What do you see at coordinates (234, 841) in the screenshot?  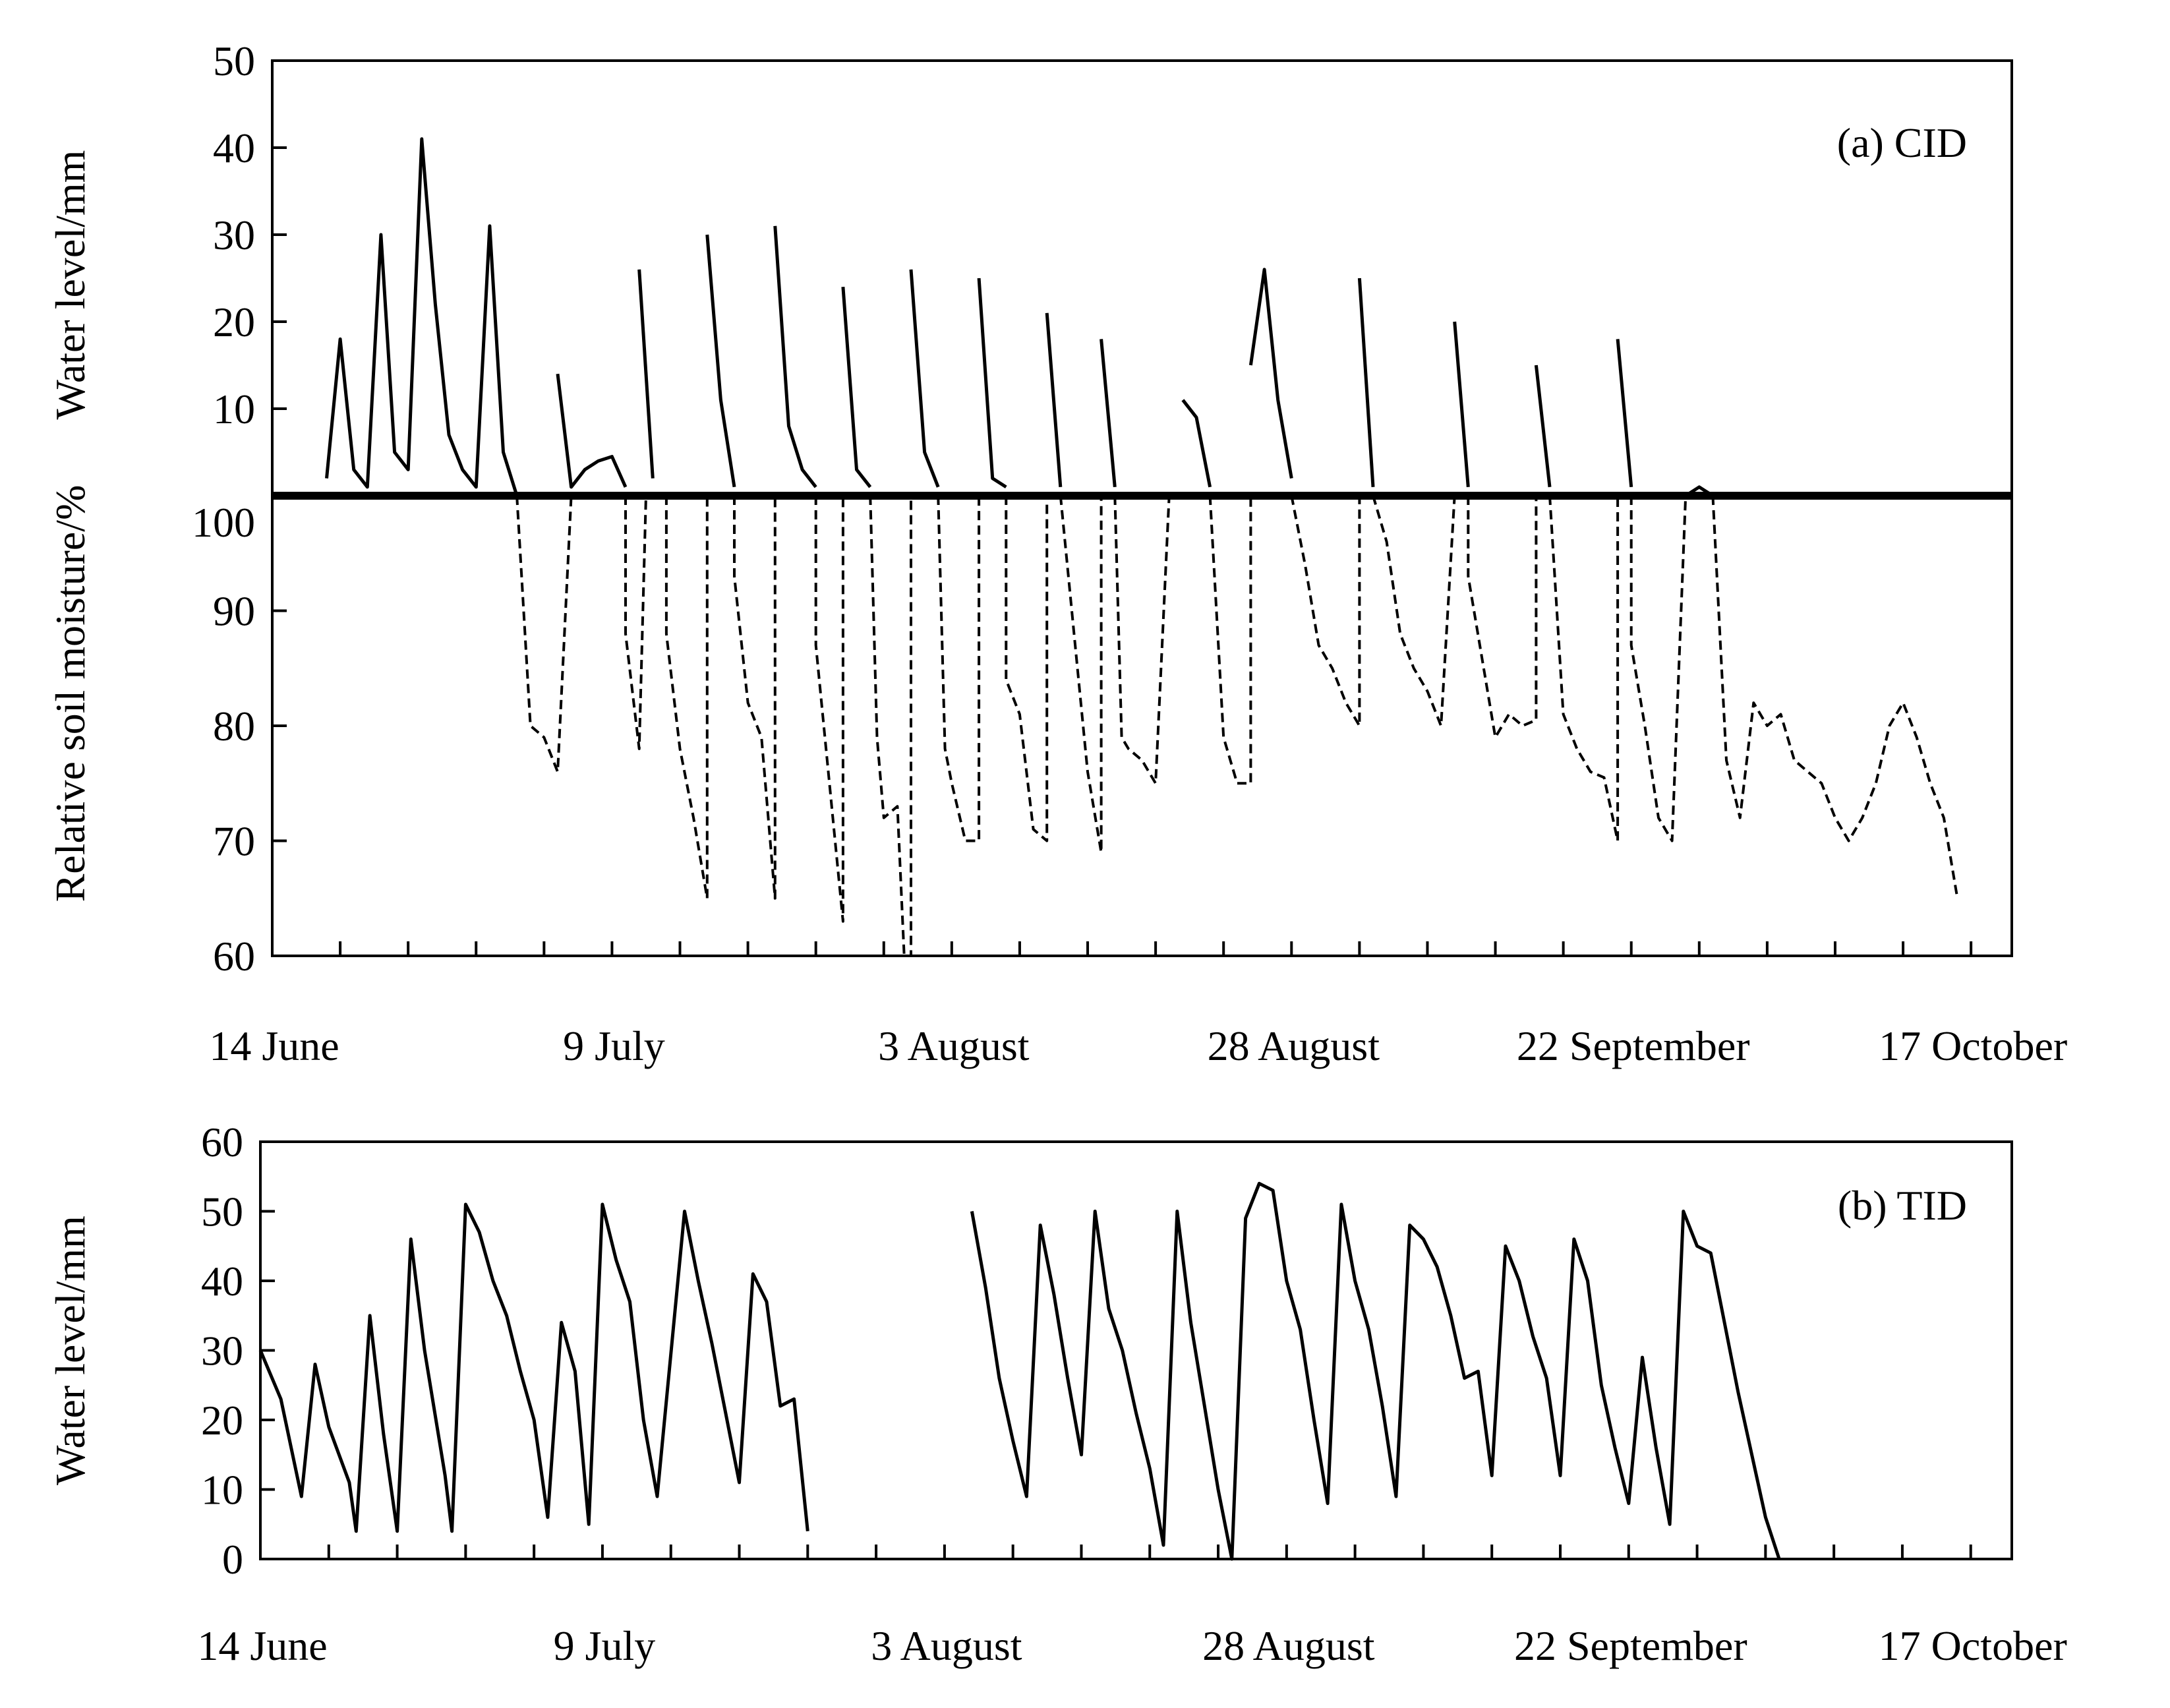 I see `panel-a-lower-y-tick-label: 70` at bounding box center [234, 841].